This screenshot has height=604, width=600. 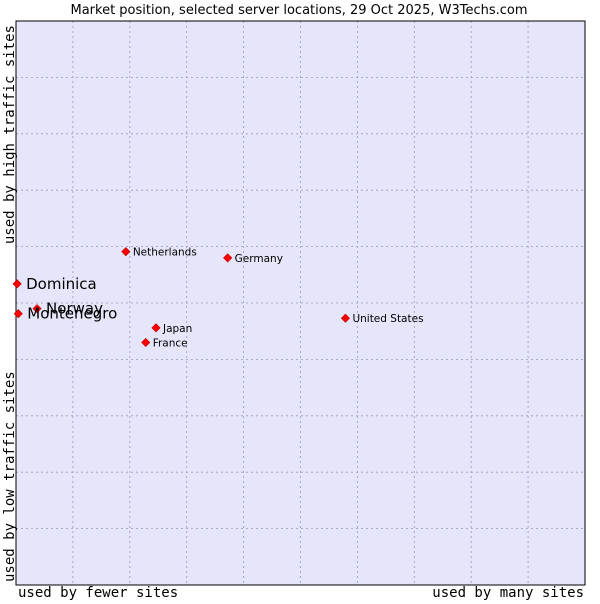 I want to click on point-marker-norway, so click(x=37, y=309).